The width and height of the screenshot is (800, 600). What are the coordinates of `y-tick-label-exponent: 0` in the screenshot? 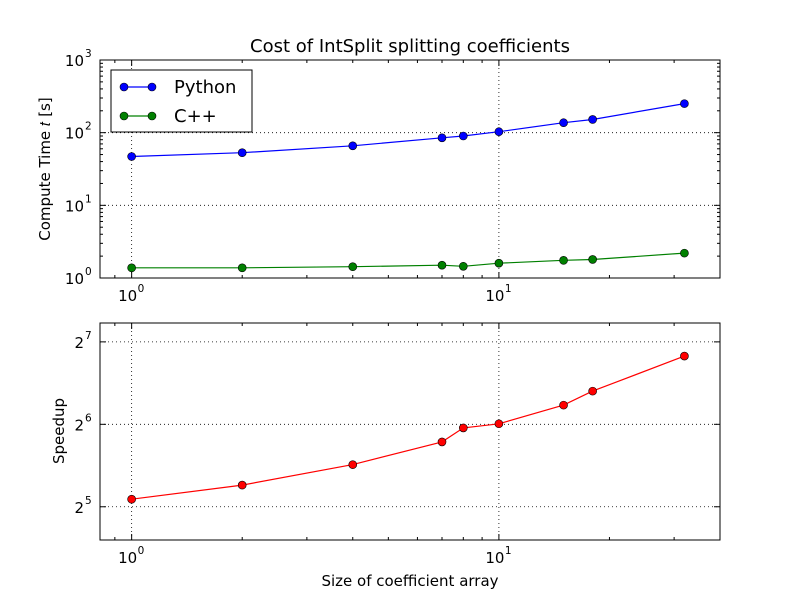 It's located at (88, 272).